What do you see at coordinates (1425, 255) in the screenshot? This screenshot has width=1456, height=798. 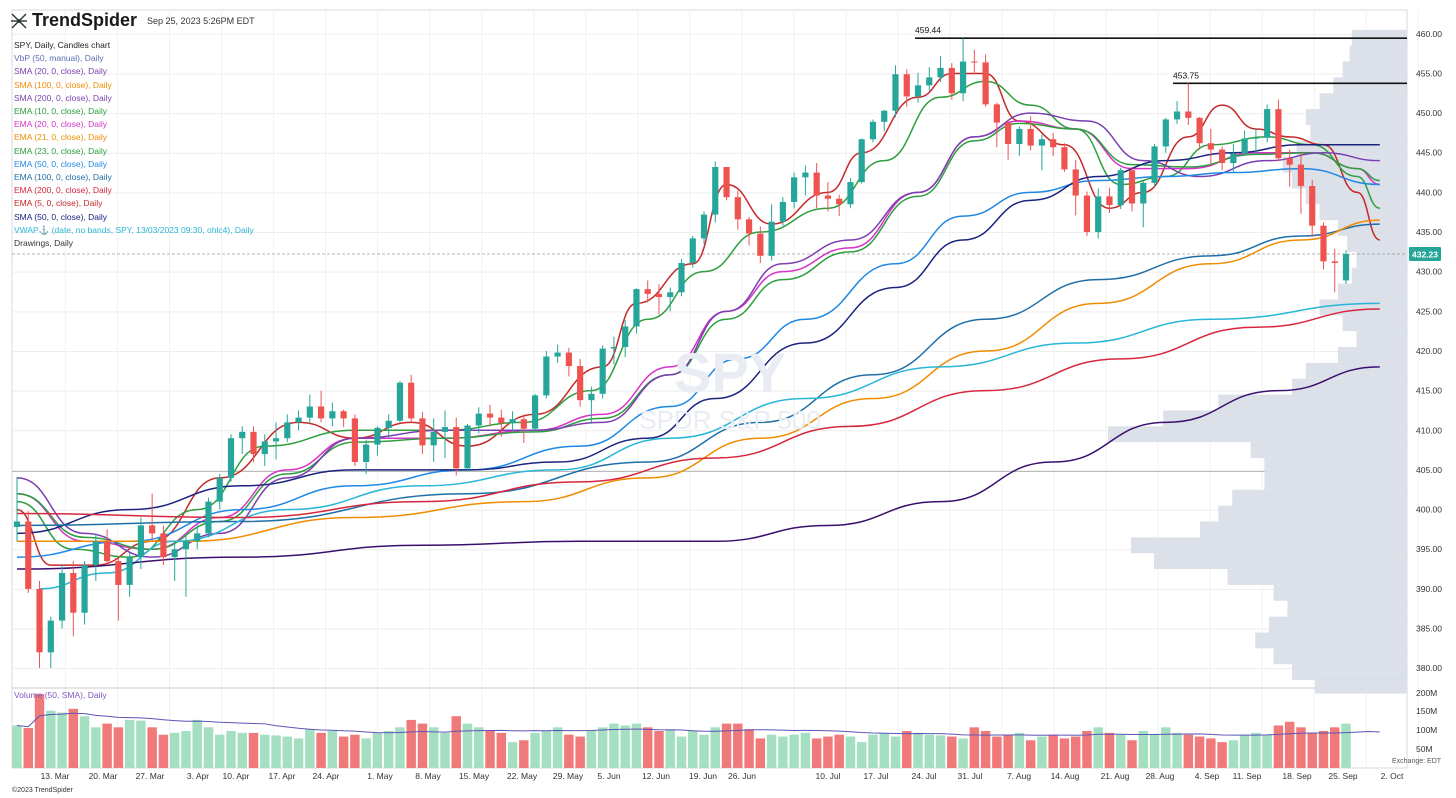 I see `last-price-label: 432.23` at bounding box center [1425, 255].